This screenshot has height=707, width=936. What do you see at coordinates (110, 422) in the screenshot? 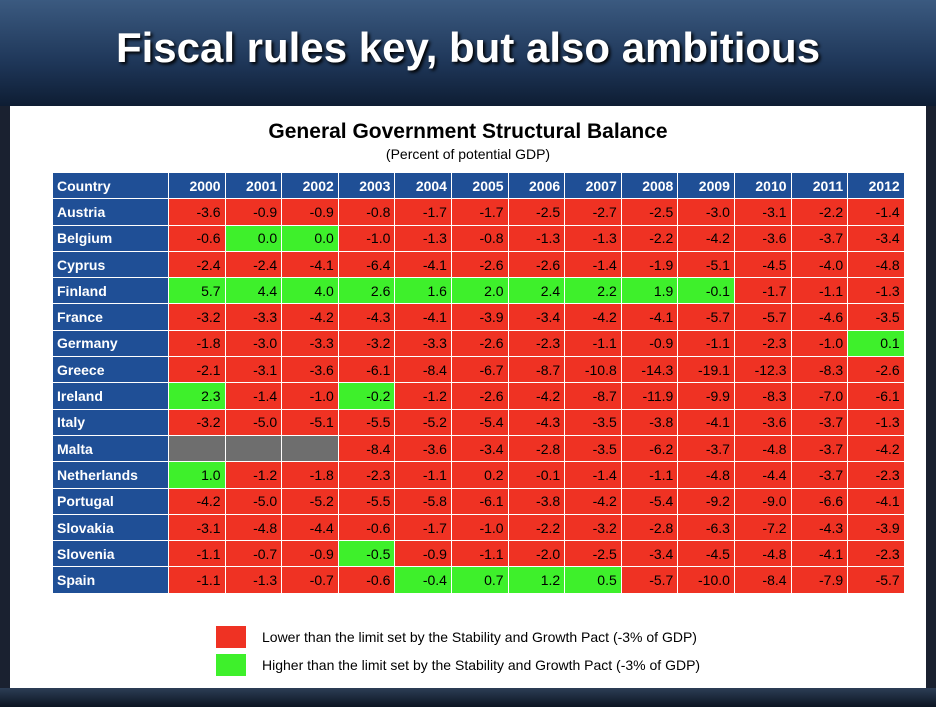
I see `country-cell: Italy` at bounding box center [110, 422].